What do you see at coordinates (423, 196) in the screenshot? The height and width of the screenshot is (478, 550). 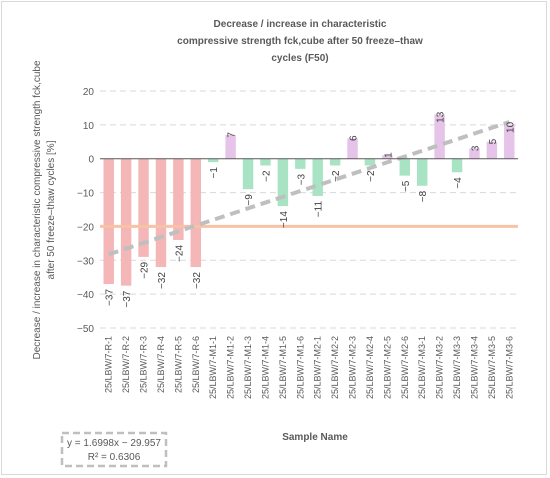 I see `data-label: −8` at bounding box center [423, 196].